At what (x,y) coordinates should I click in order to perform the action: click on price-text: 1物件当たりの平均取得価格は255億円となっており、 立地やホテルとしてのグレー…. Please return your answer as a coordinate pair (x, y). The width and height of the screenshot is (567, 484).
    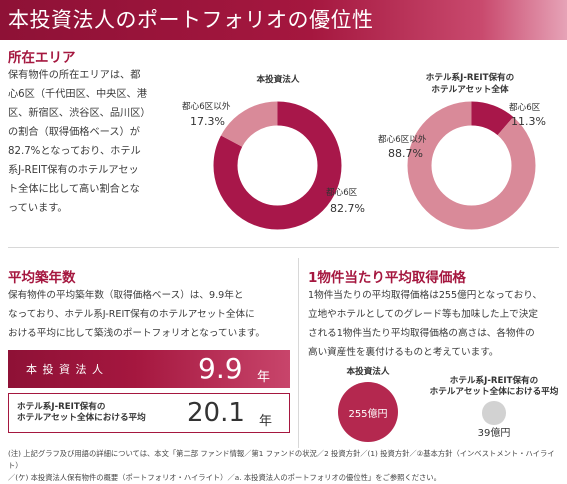
    Looking at the image, I should click on (435, 324).